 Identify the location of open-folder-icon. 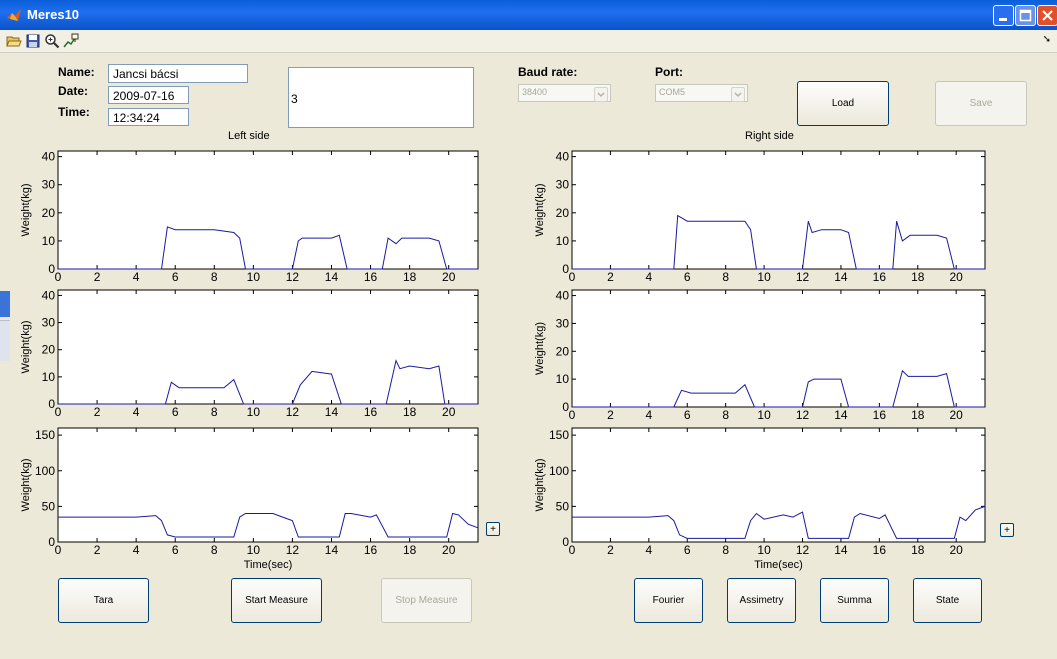
(14, 41).